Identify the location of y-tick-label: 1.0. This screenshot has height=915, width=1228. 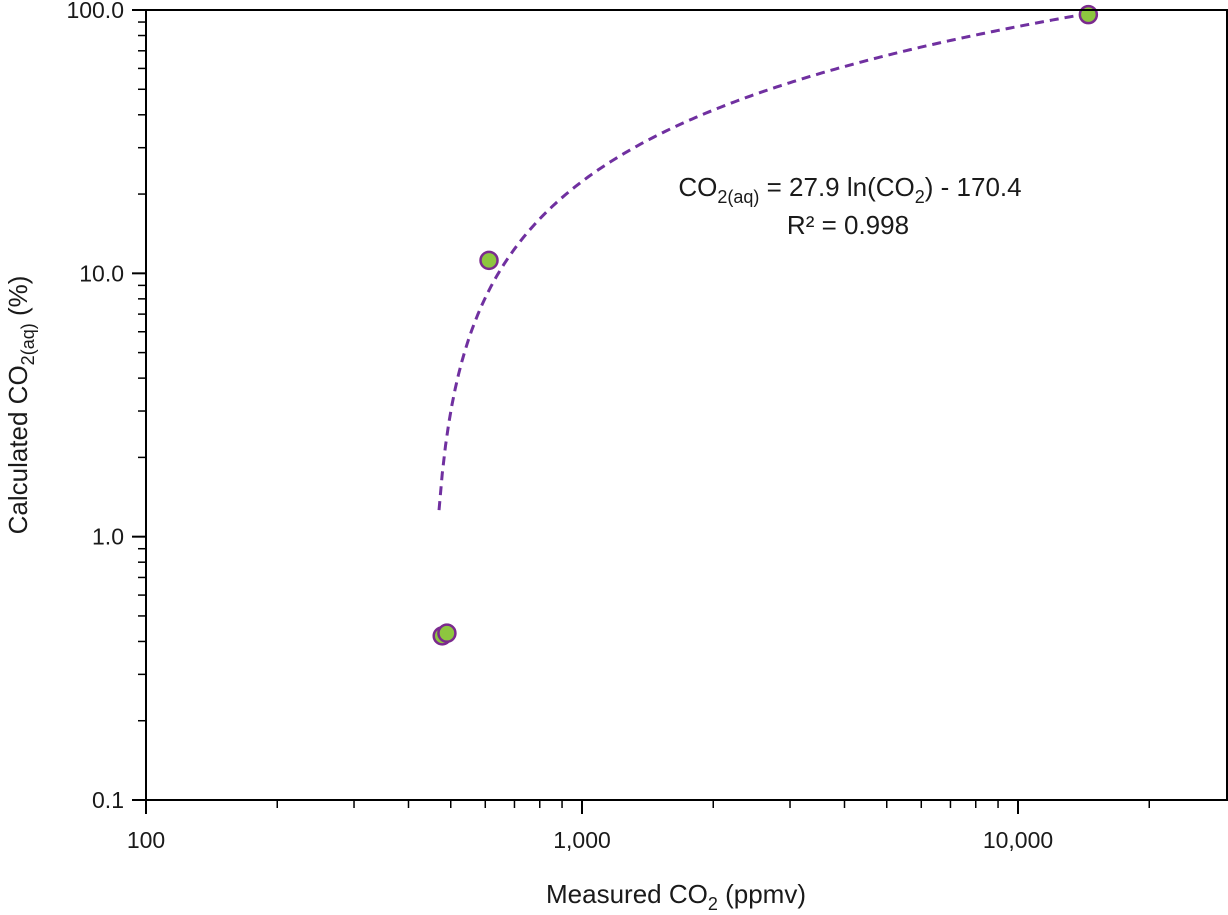
(108, 537).